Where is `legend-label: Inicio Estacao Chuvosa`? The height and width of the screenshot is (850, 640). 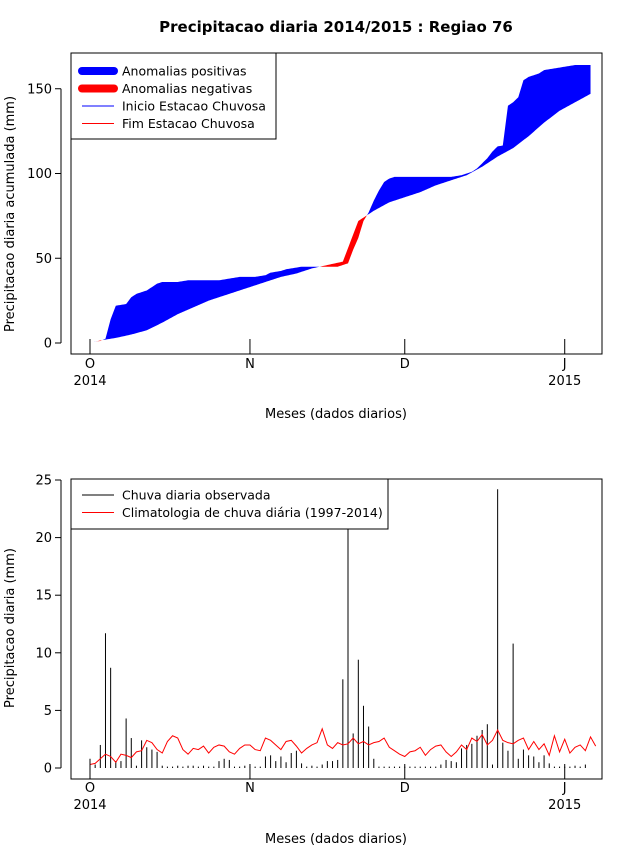 legend-label: Inicio Estacao Chuvosa is located at coordinates (194, 106).